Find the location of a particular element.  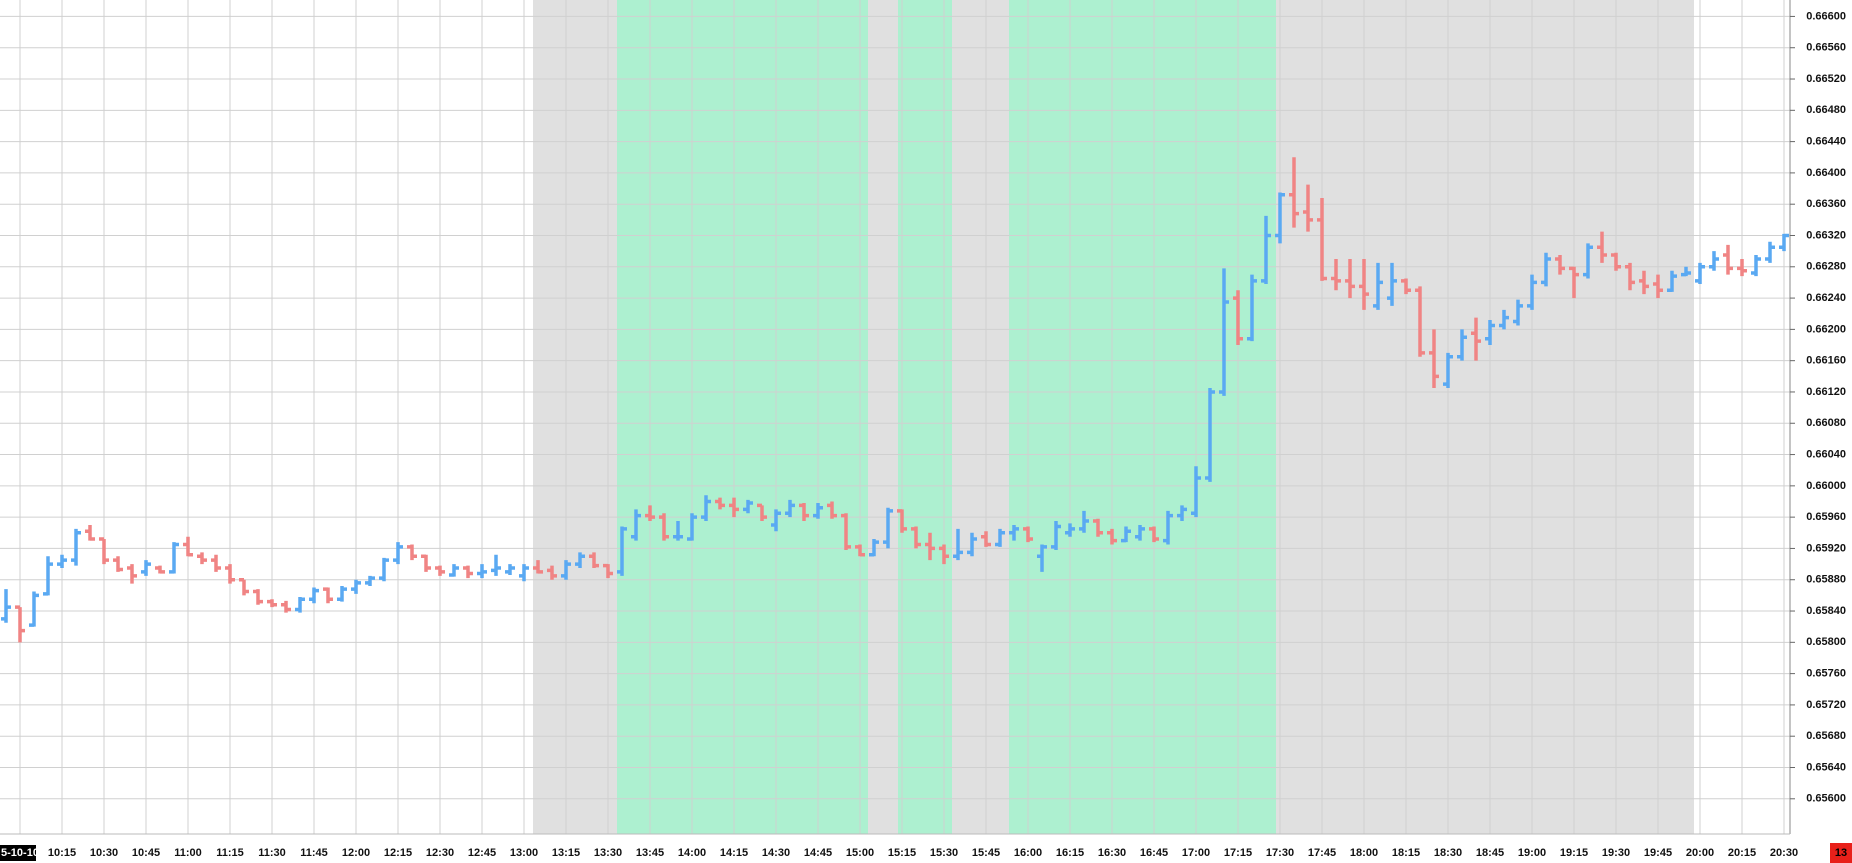

y-tick-label: 0.66320 is located at coordinates (1826, 235).